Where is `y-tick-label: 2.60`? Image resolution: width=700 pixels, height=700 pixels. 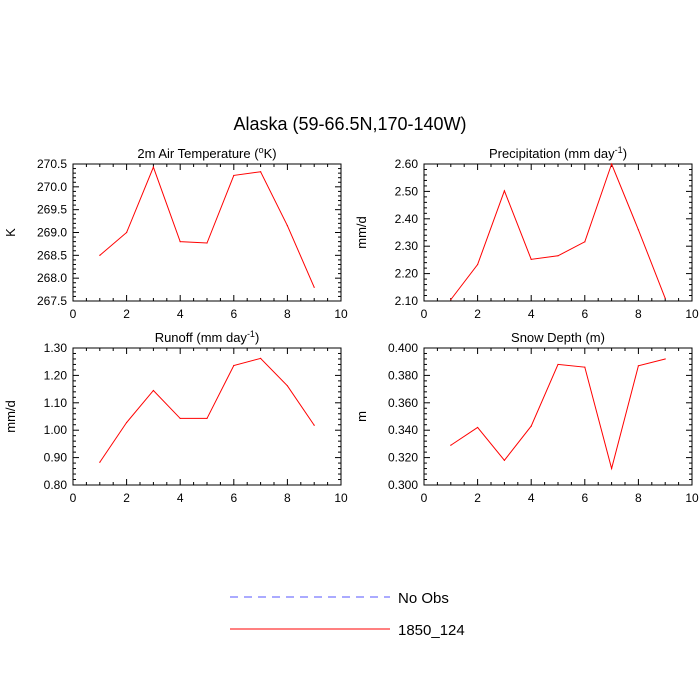
y-tick-label: 2.60 is located at coordinates (407, 164).